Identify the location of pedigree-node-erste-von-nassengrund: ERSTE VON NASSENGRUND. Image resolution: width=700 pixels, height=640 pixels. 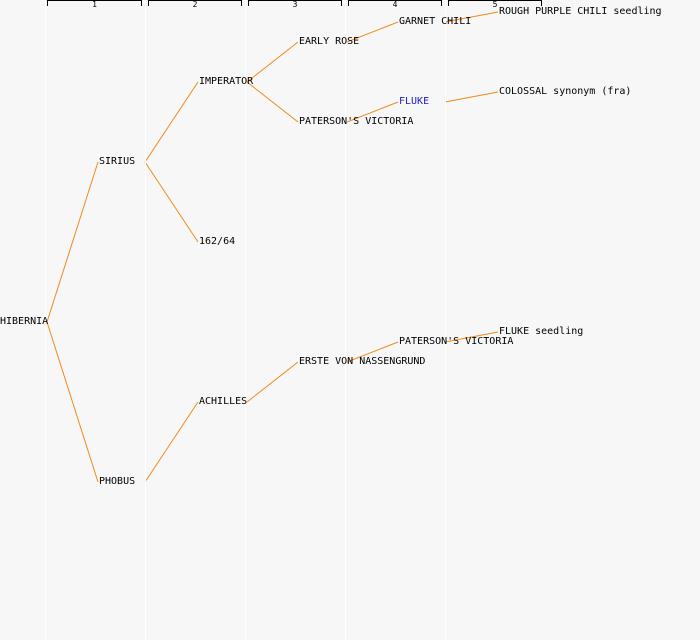
(362, 361).